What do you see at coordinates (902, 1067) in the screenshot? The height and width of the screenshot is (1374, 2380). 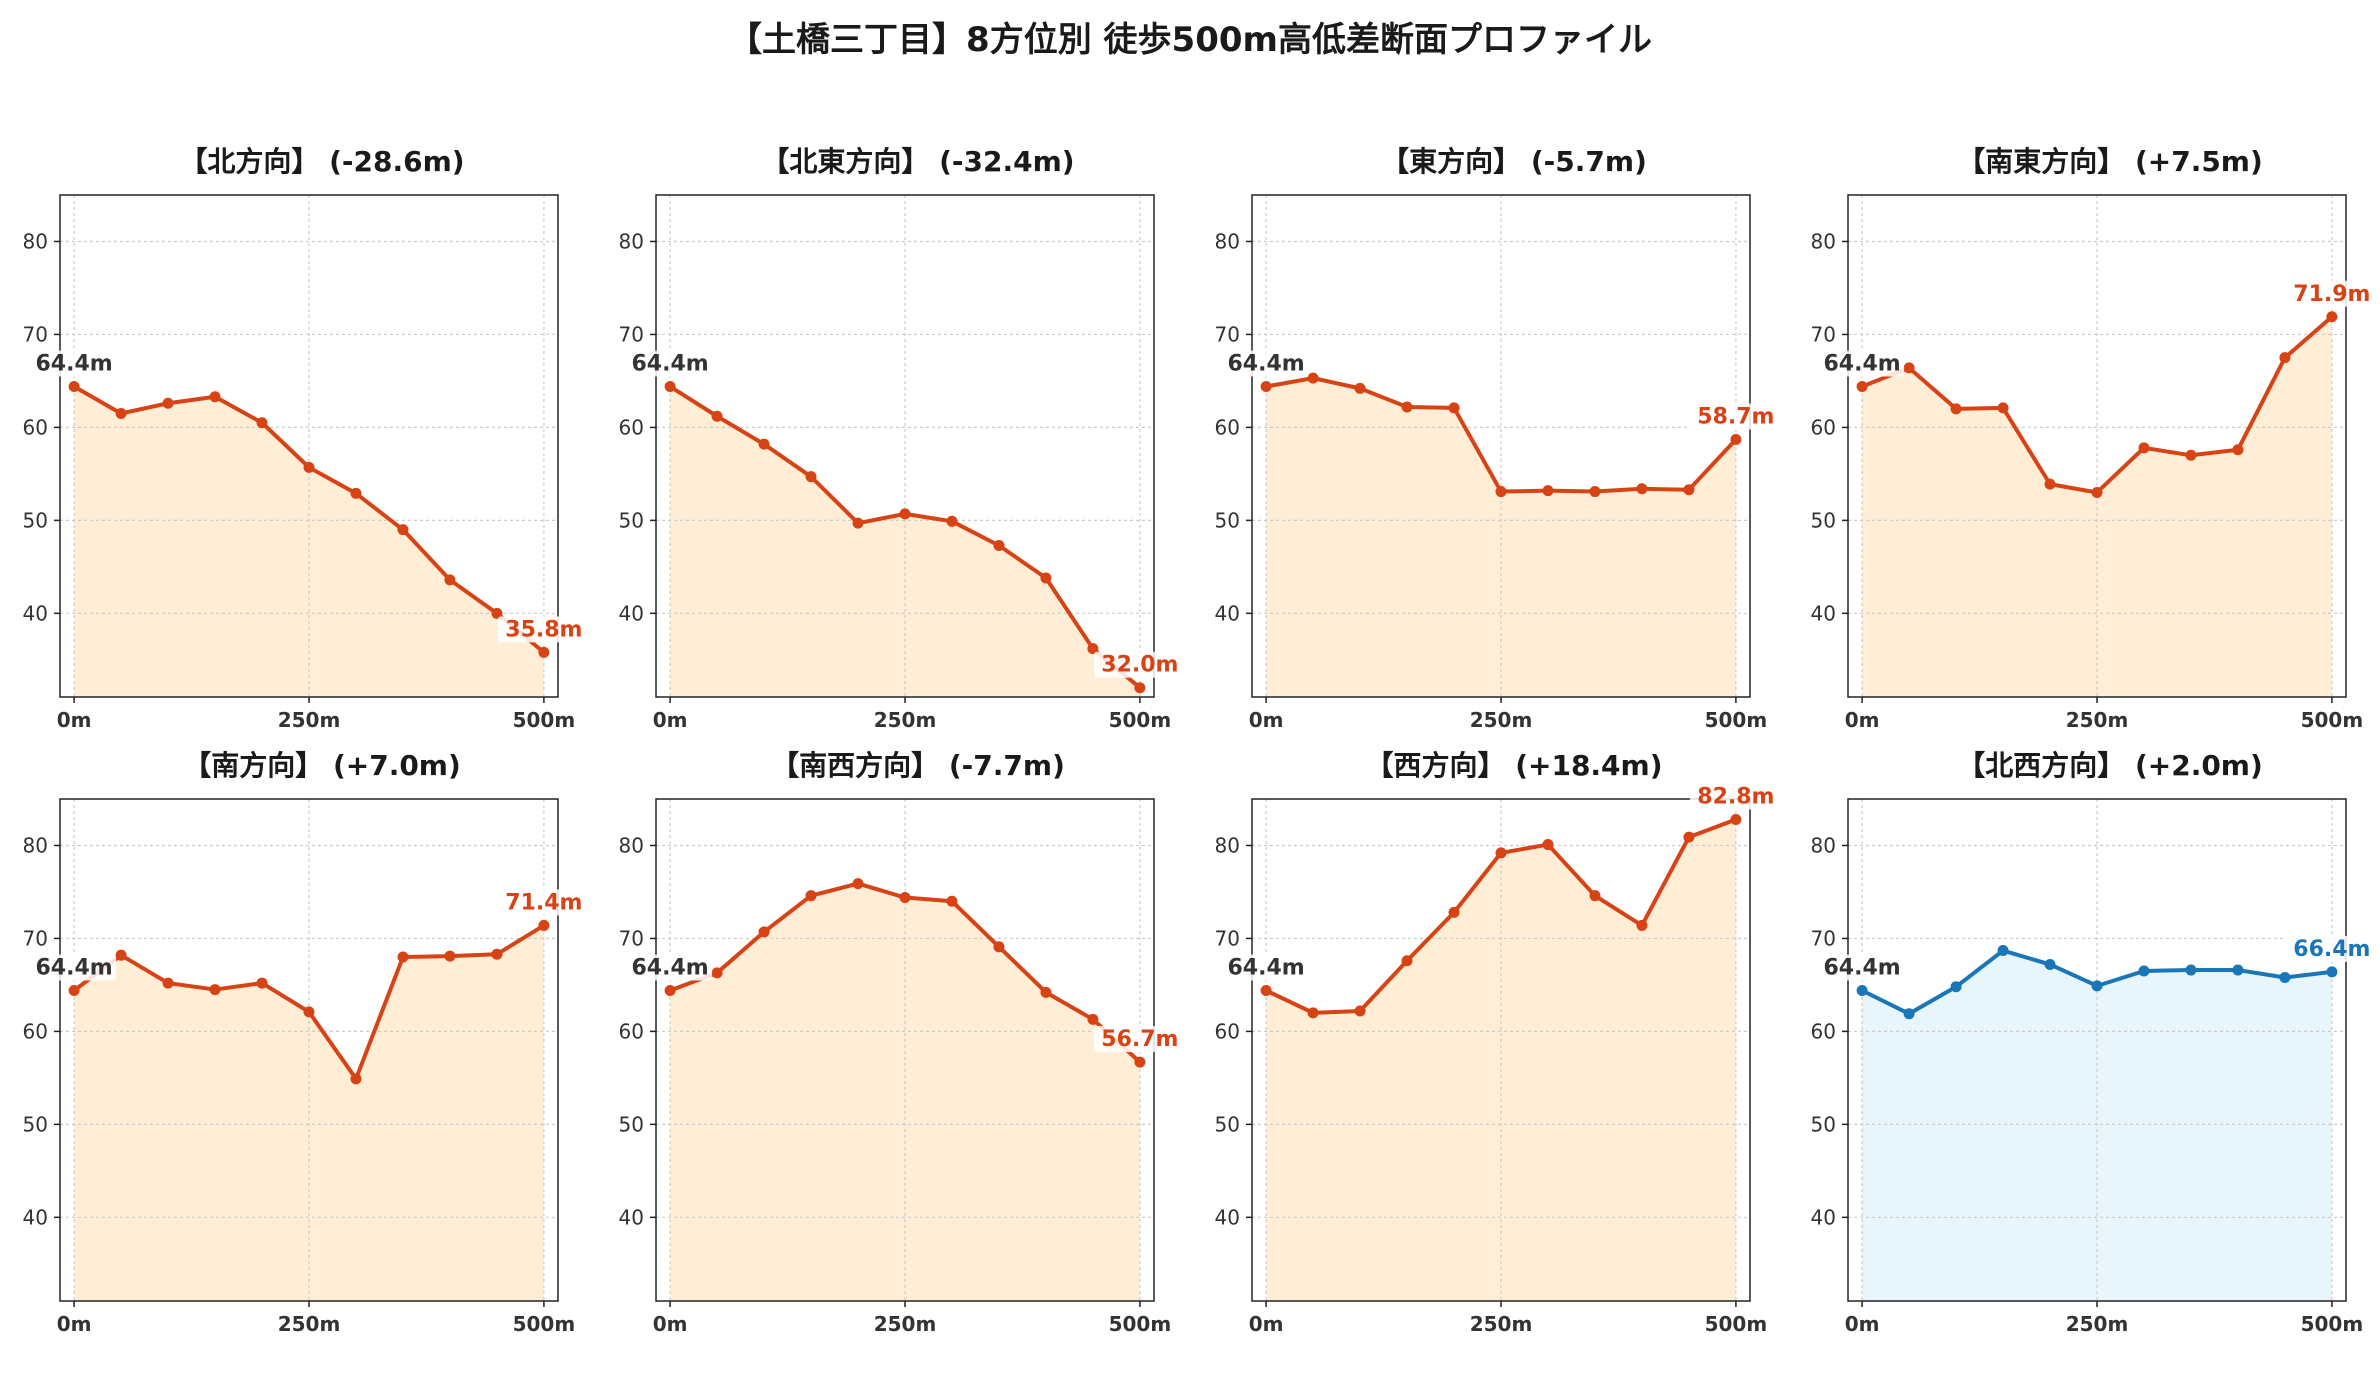 I see `profile-chart: 40 50 60 70 80 0m 250m 500m 64.4m 56.7m` at bounding box center [902, 1067].